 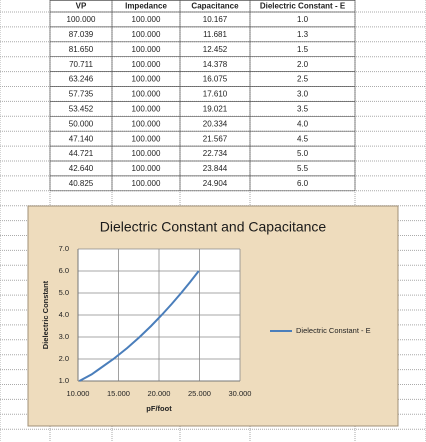 What do you see at coordinates (215, 153) in the screenshot?
I see `cell: 22.734` at bounding box center [215, 153].